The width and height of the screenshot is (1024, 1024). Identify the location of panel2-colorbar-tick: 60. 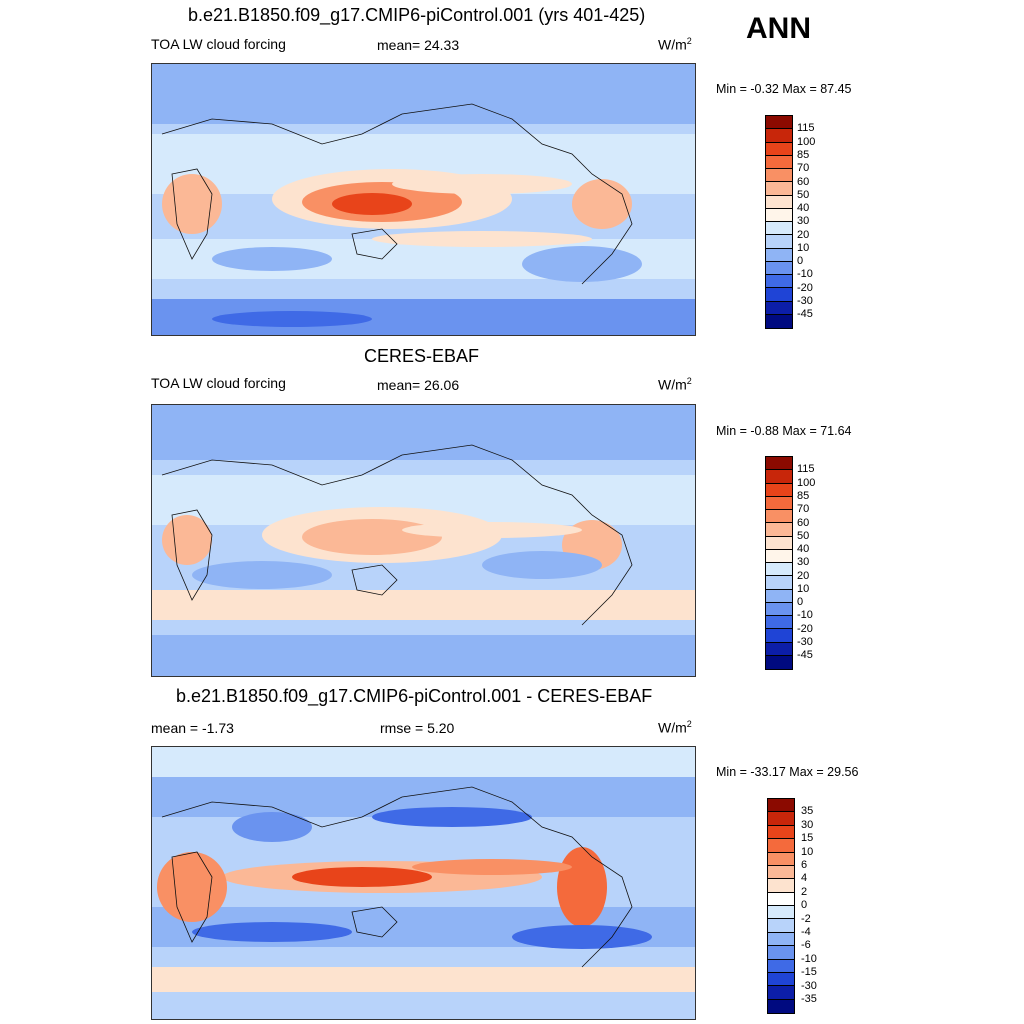
(803, 523).